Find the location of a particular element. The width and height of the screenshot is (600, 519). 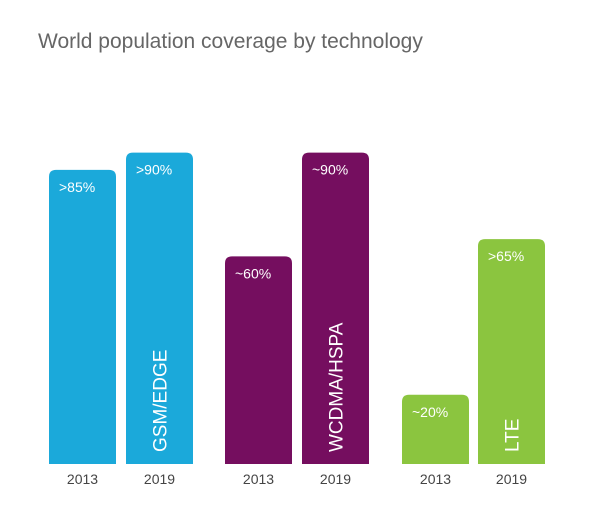

year-label-lte-2019: 2019 is located at coordinates (511, 479).